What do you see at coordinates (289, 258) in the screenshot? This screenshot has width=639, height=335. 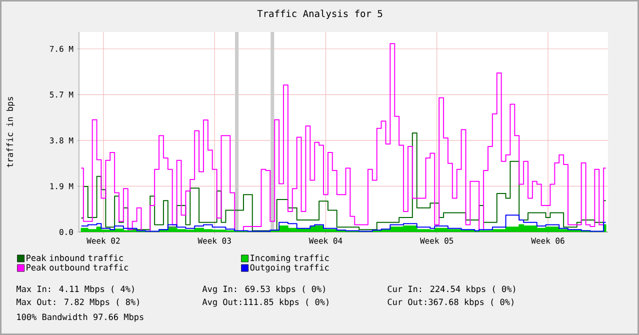 I see `legend-label: Incoming traffic` at bounding box center [289, 258].